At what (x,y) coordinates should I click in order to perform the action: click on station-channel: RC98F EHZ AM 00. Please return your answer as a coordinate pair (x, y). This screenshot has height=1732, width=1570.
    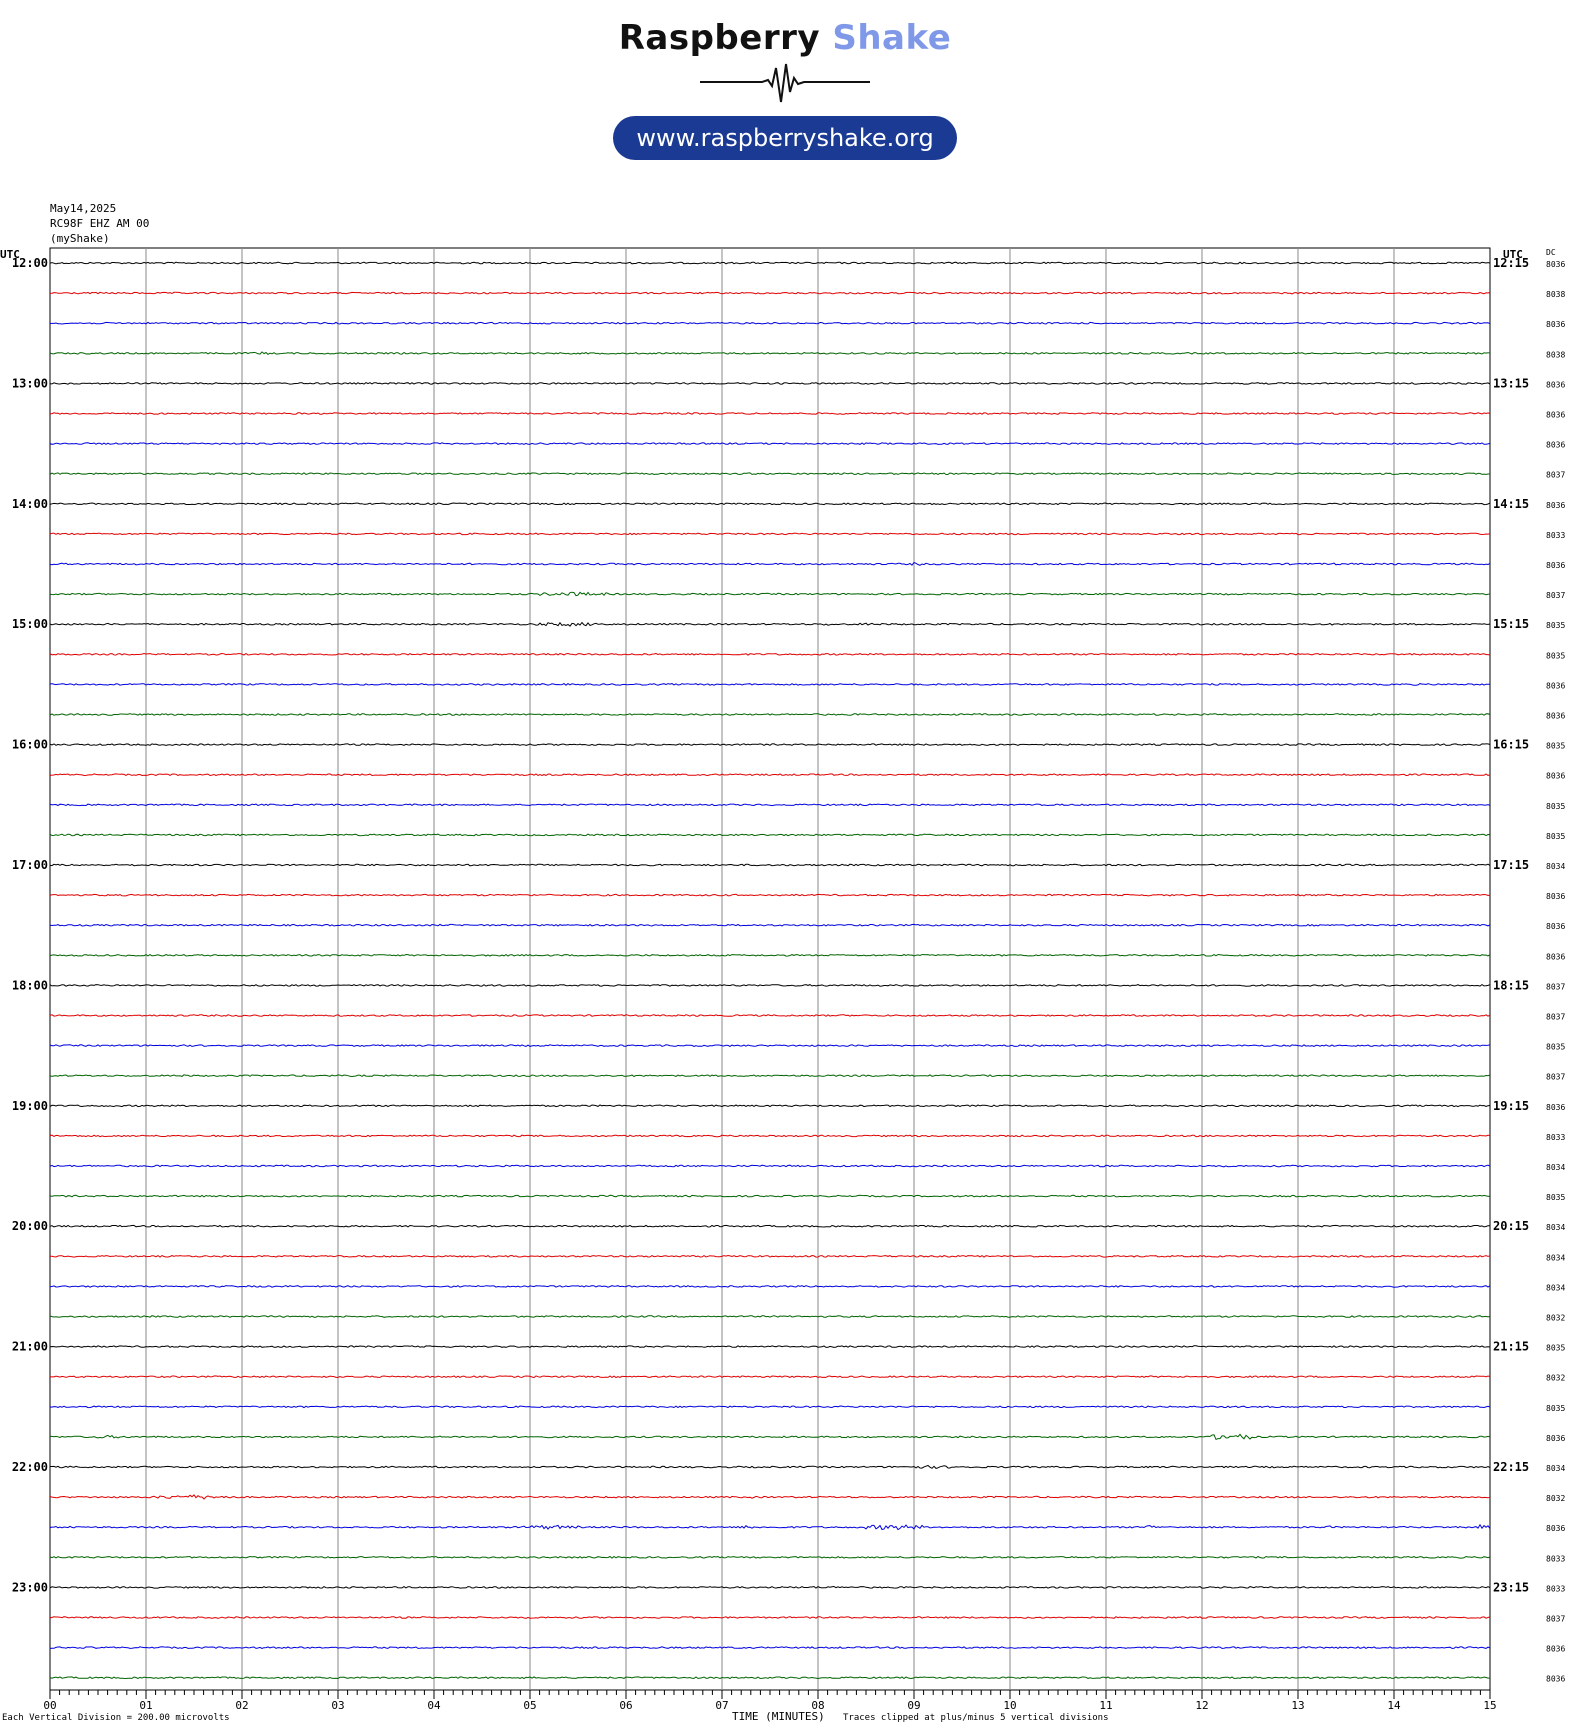
    Looking at the image, I should click on (100, 223).